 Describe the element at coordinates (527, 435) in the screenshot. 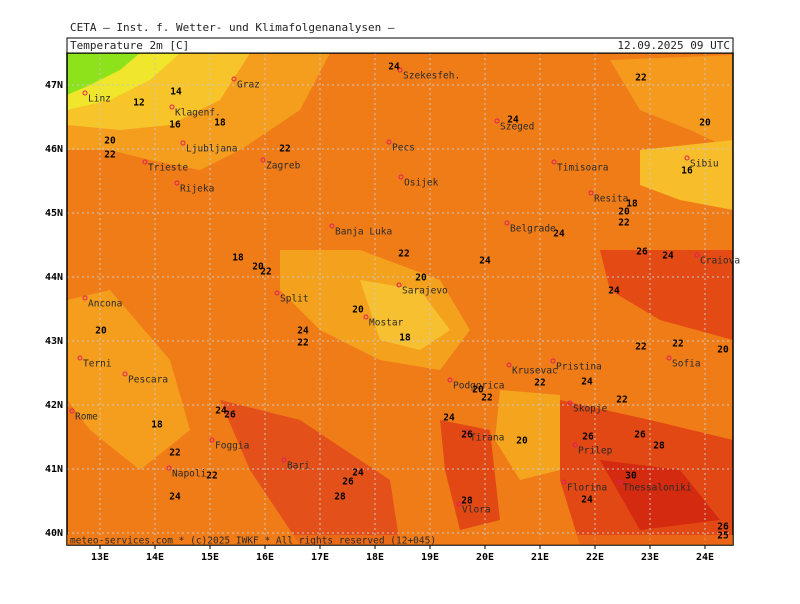

I see `field-macedonia-cool` at that location.